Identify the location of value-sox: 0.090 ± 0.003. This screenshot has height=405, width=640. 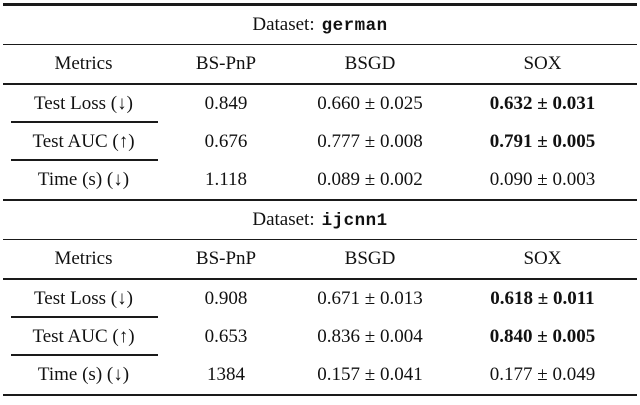
(542, 179).